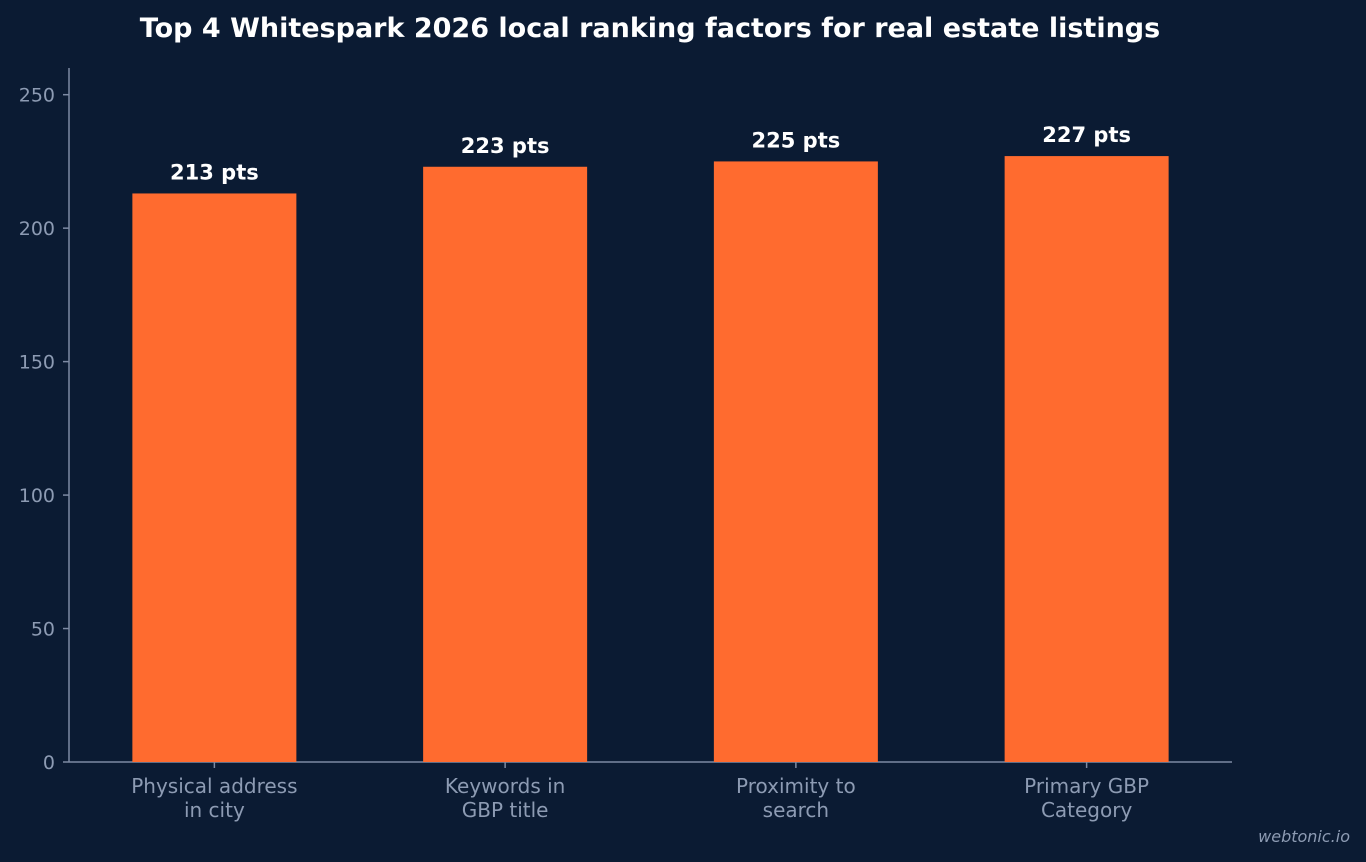 Image resolution: width=1366 pixels, height=862 pixels. I want to click on y-tick-label: 0, so click(49, 763).